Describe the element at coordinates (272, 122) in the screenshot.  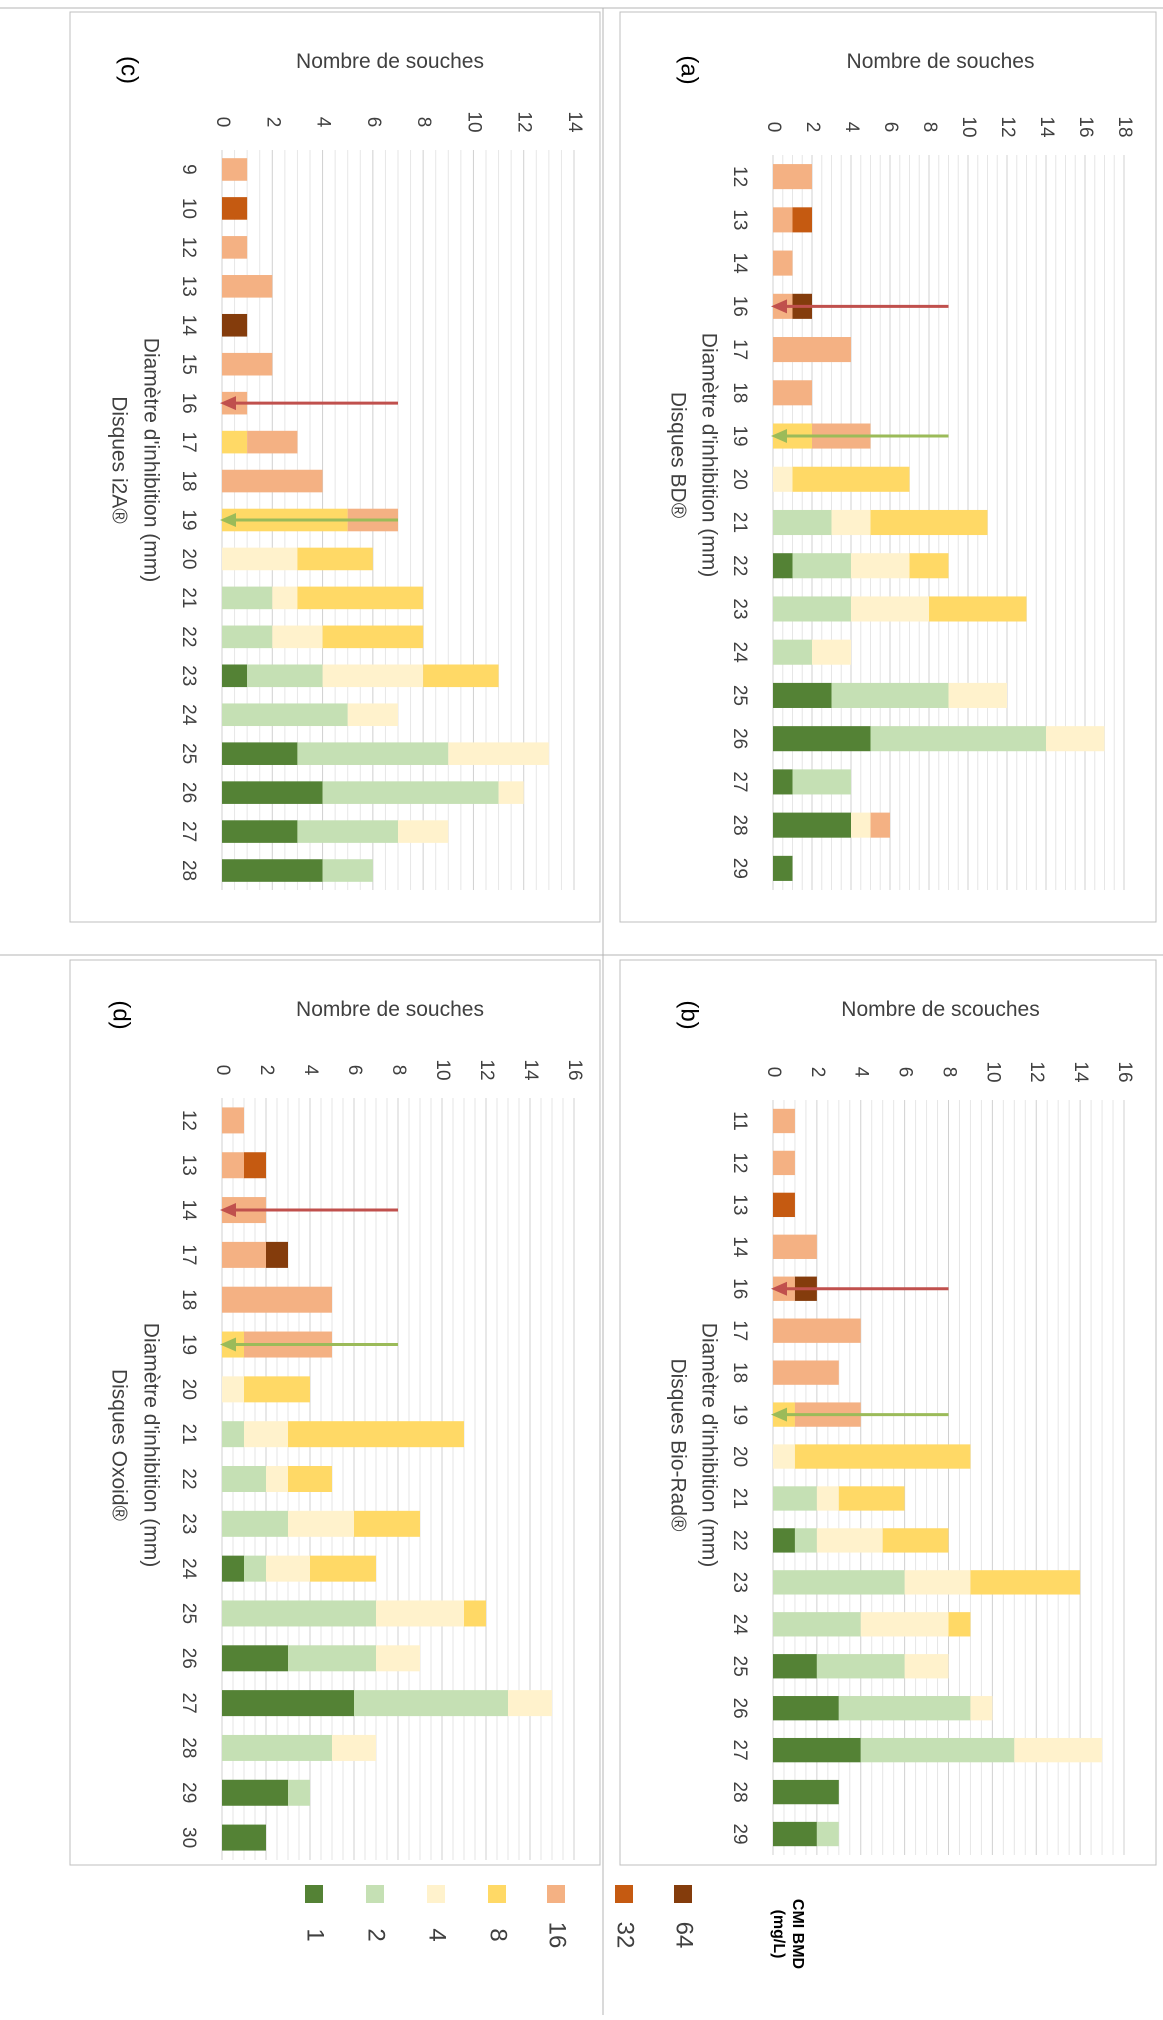
I see `value-tick-label: 2` at that location.